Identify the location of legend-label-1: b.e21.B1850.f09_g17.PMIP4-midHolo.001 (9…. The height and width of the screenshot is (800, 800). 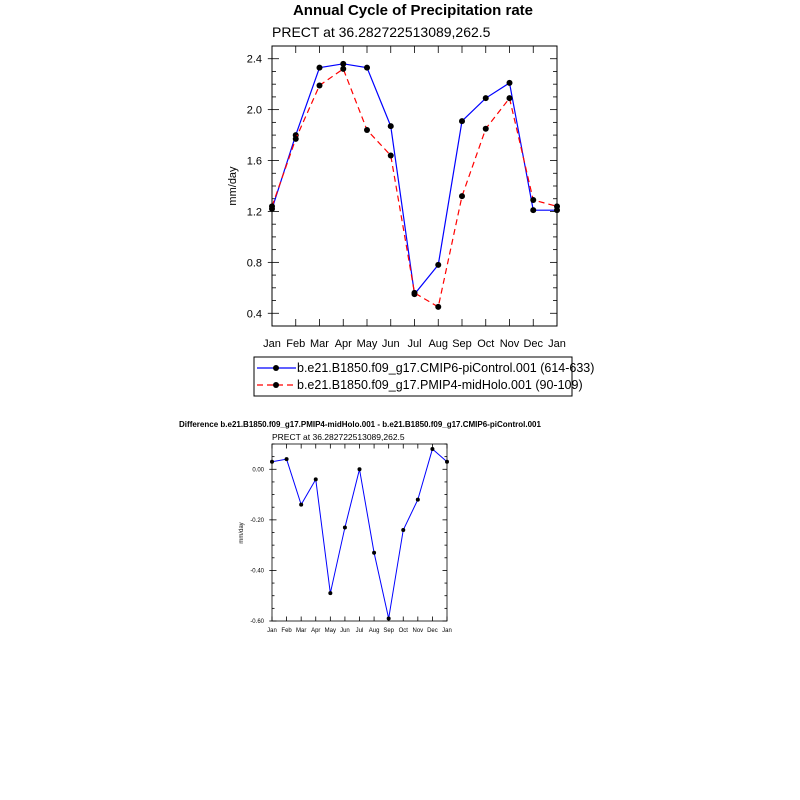
(440, 385).